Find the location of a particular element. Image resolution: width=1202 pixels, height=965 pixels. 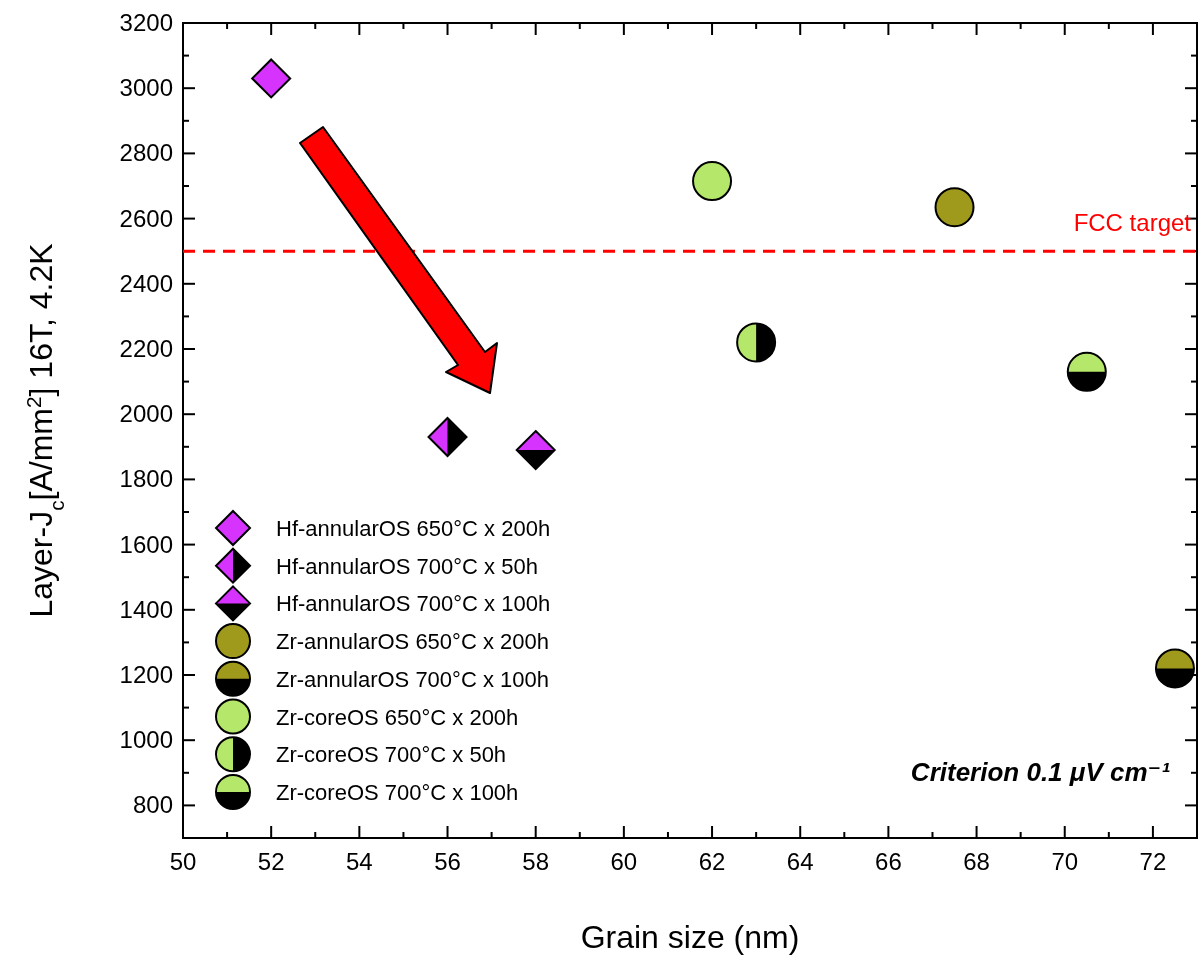

y-tick-label: 800 is located at coordinates (152, 805).